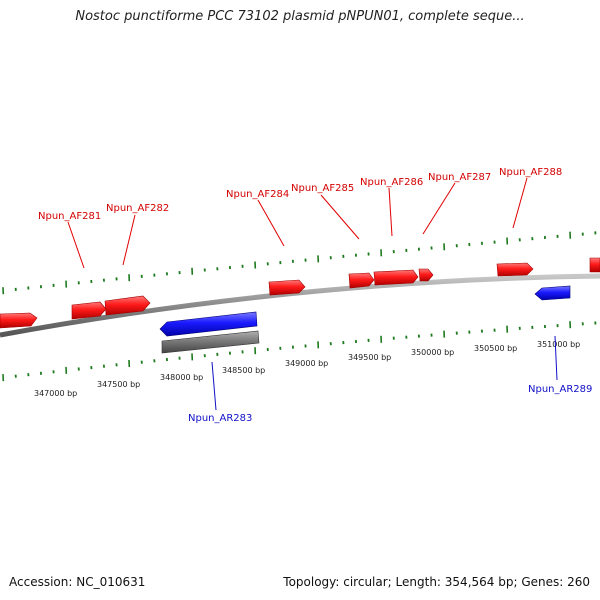 This screenshot has width=600, height=600. I want to click on gene-label-forward: Npun_AF282, so click(137, 208).